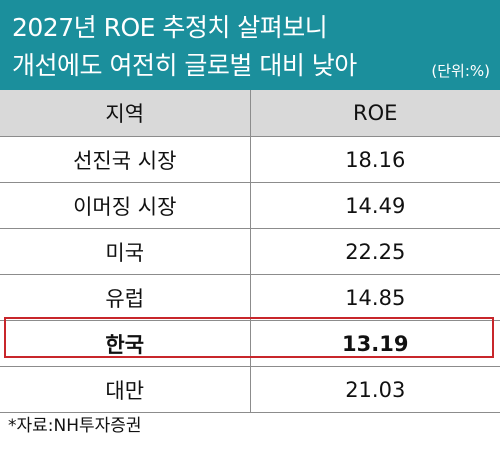 This screenshot has height=452, width=500. Describe the element at coordinates (125, 113) in the screenshot. I see `column-header-region: 지역` at that location.